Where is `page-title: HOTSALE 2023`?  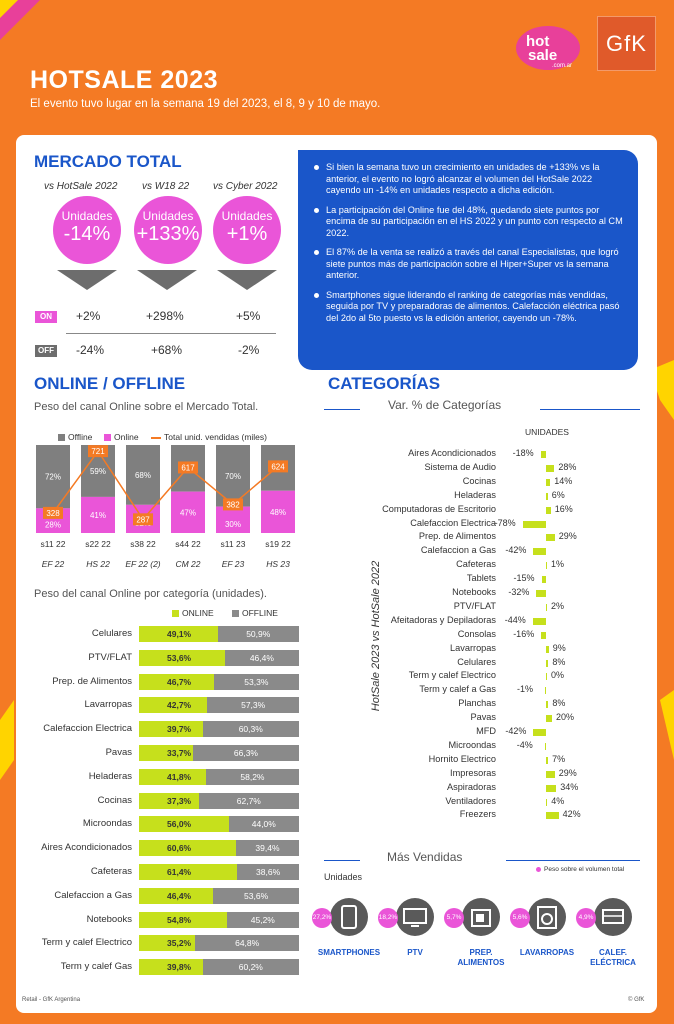 page-title: HOTSALE 2023 is located at coordinates (124, 80).